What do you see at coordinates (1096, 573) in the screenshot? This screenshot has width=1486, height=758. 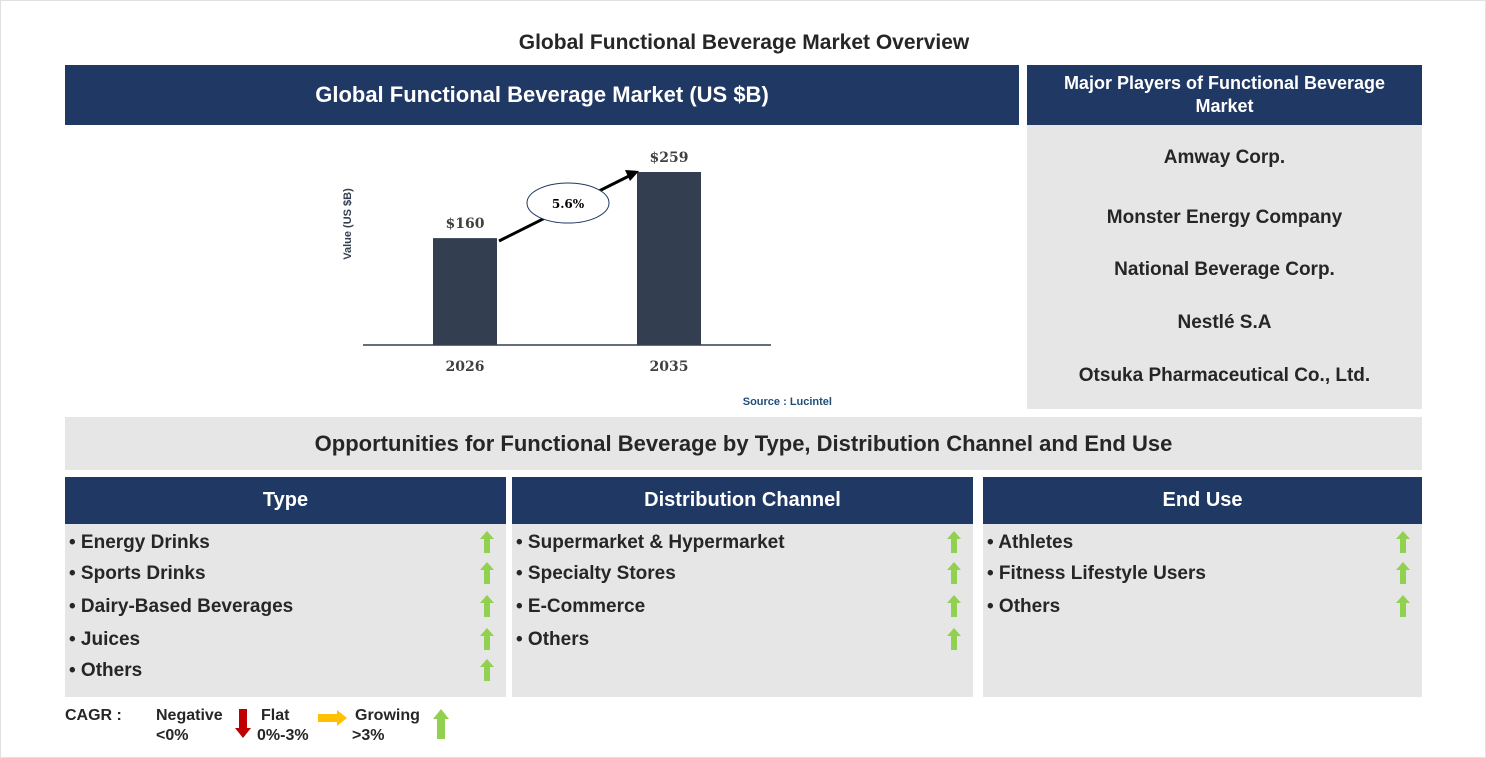 I see `list-item: • Fitness Lifestyle Users` at bounding box center [1096, 573].